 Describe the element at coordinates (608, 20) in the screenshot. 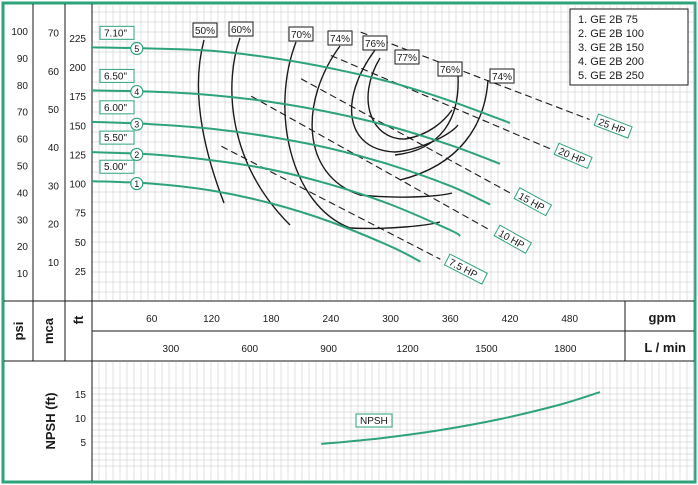

I see `legend-item-1: 1. GE 2B 75` at that location.